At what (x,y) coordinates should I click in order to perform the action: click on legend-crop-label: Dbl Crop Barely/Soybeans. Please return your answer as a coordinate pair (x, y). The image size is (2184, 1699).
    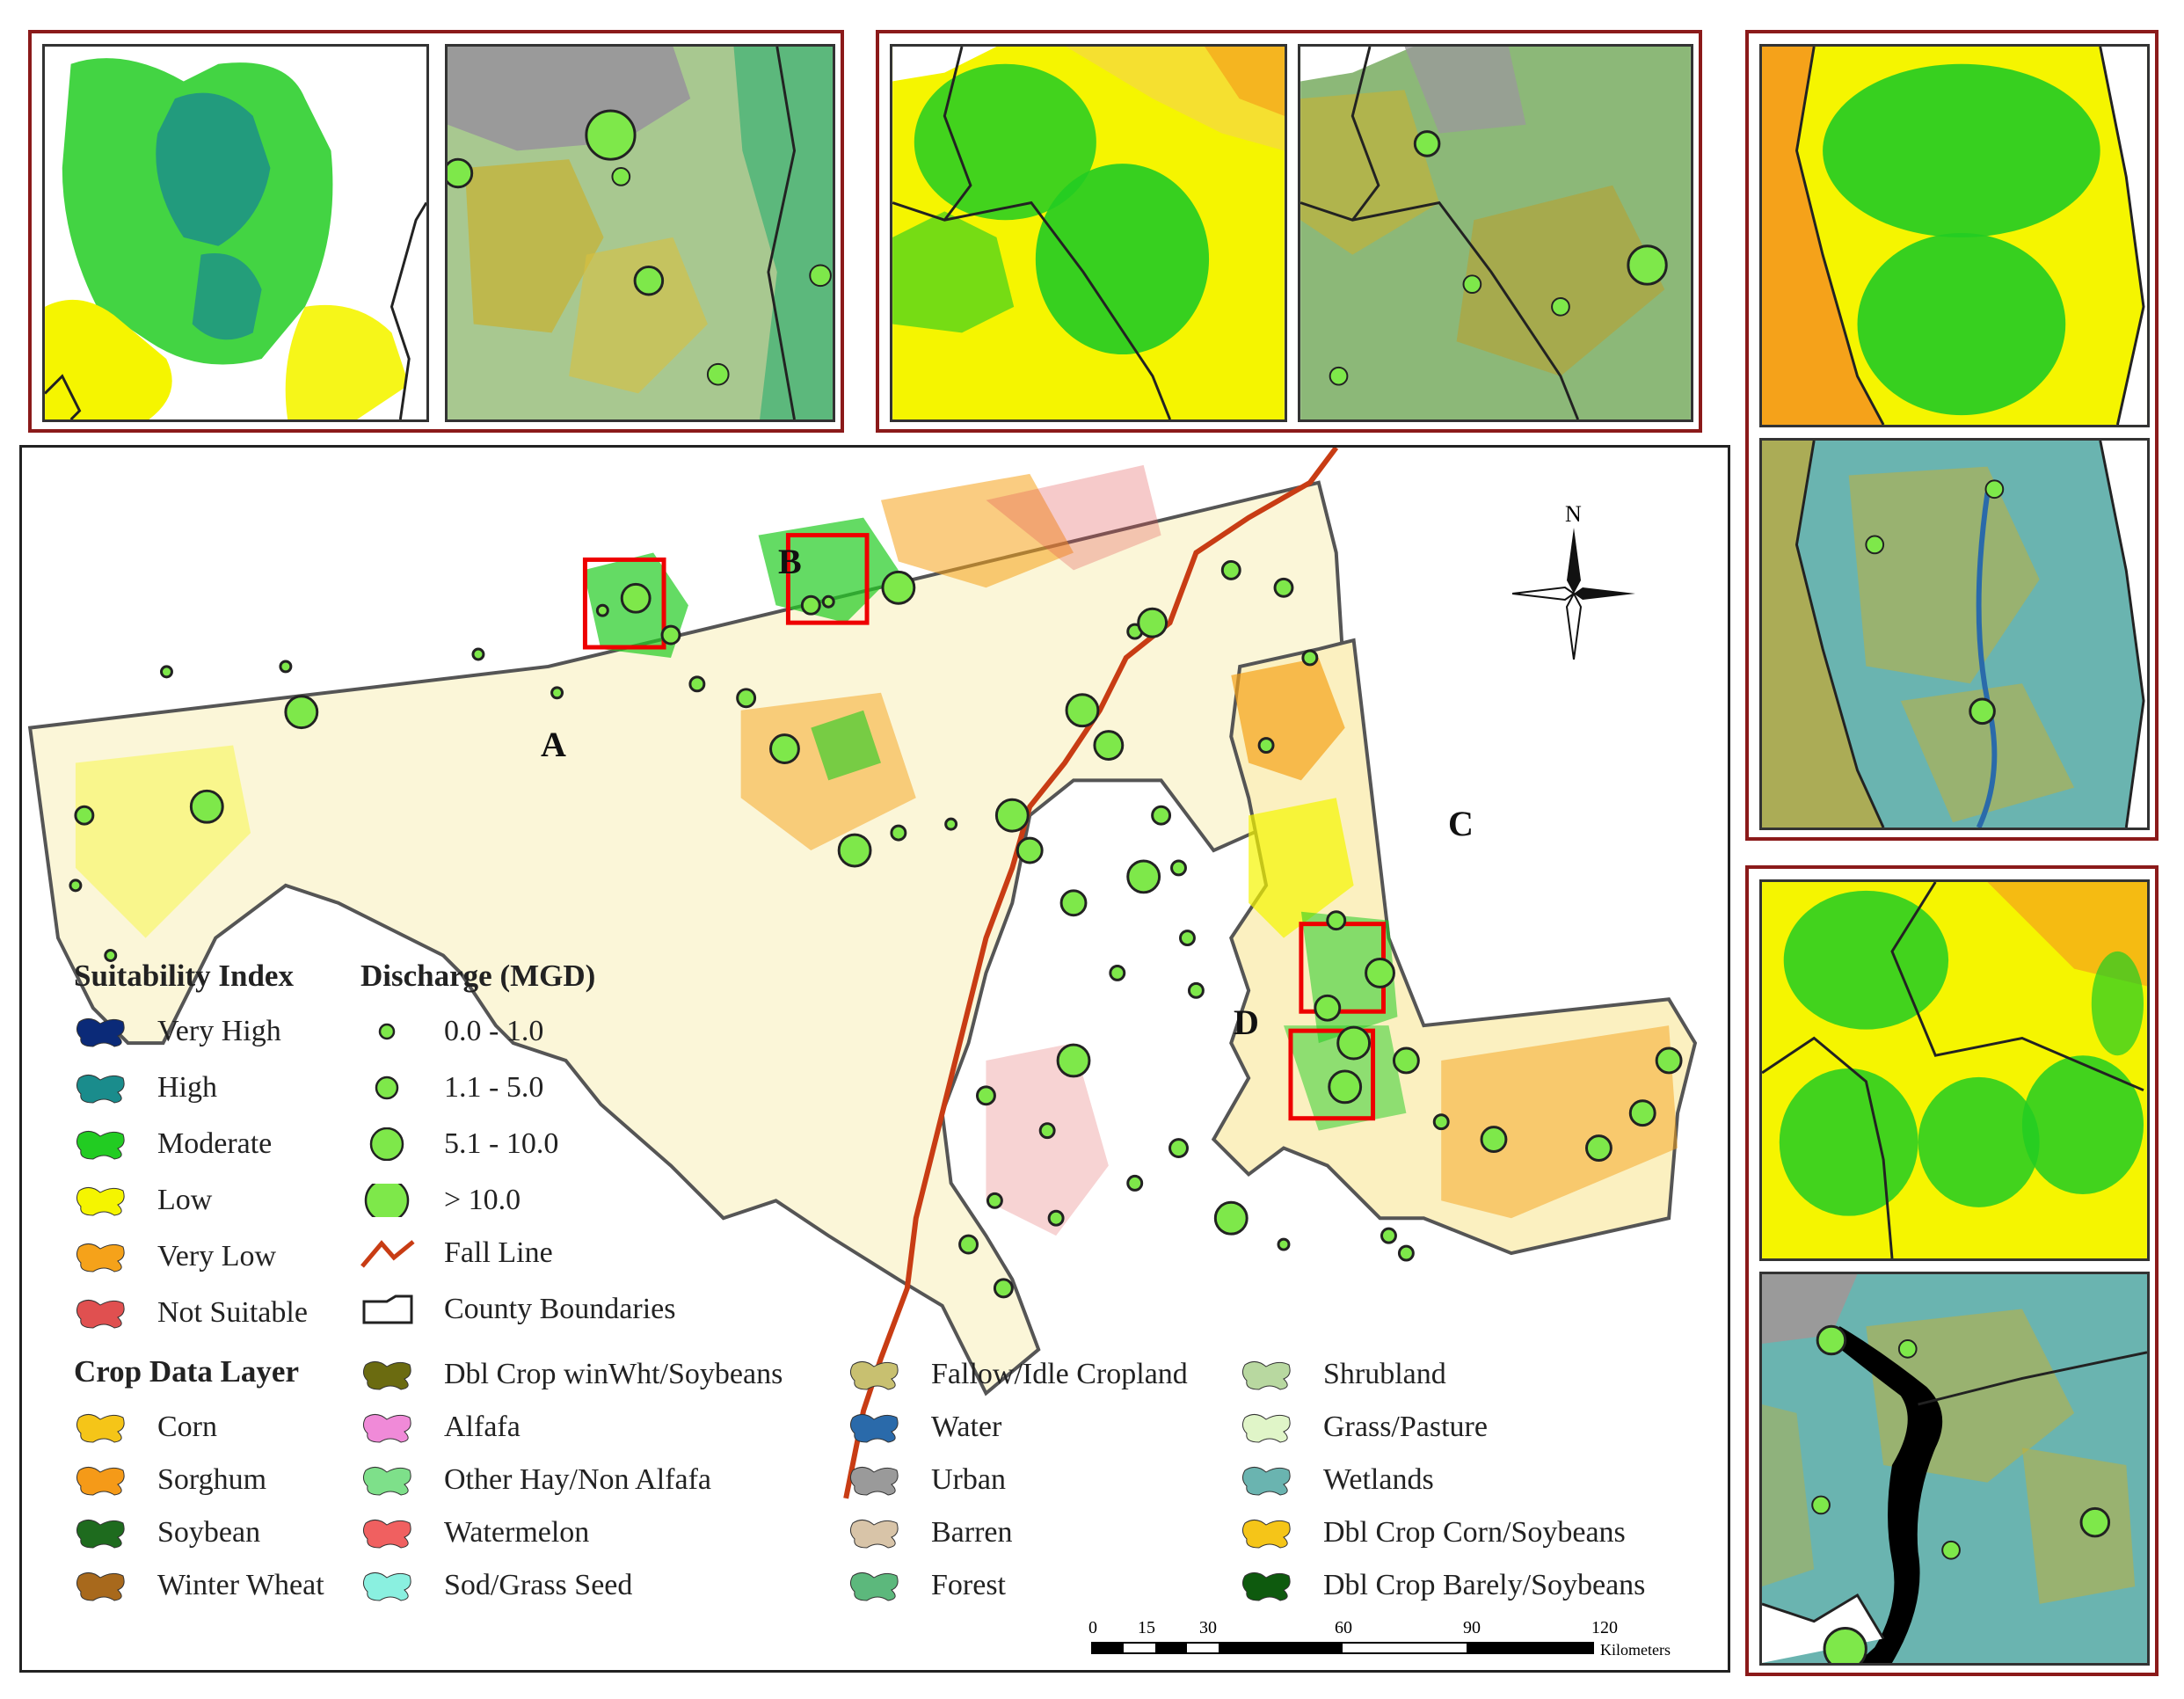
    Looking at the image, I should click on (1484, 1585).